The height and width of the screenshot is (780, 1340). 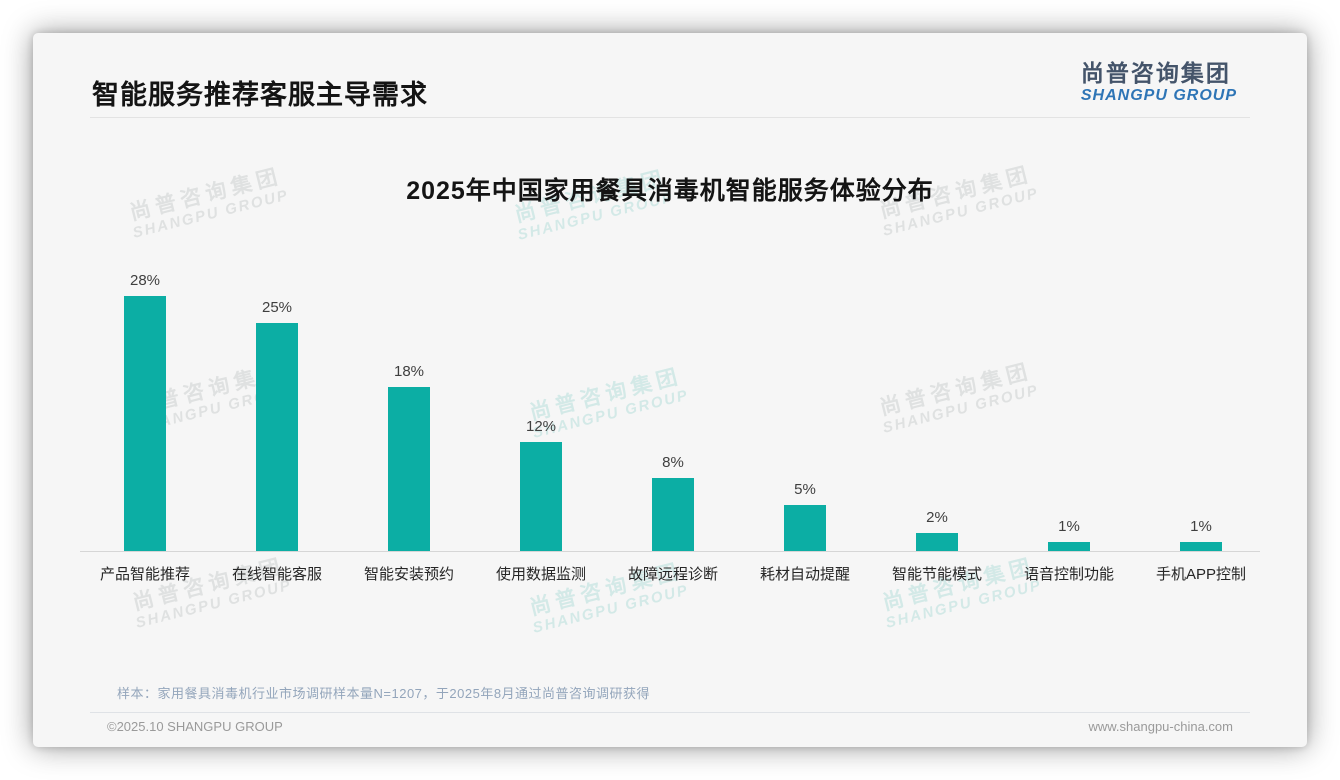 I want to click on website-url: www.shangpu-china.com, so click(x=1160, y=726).